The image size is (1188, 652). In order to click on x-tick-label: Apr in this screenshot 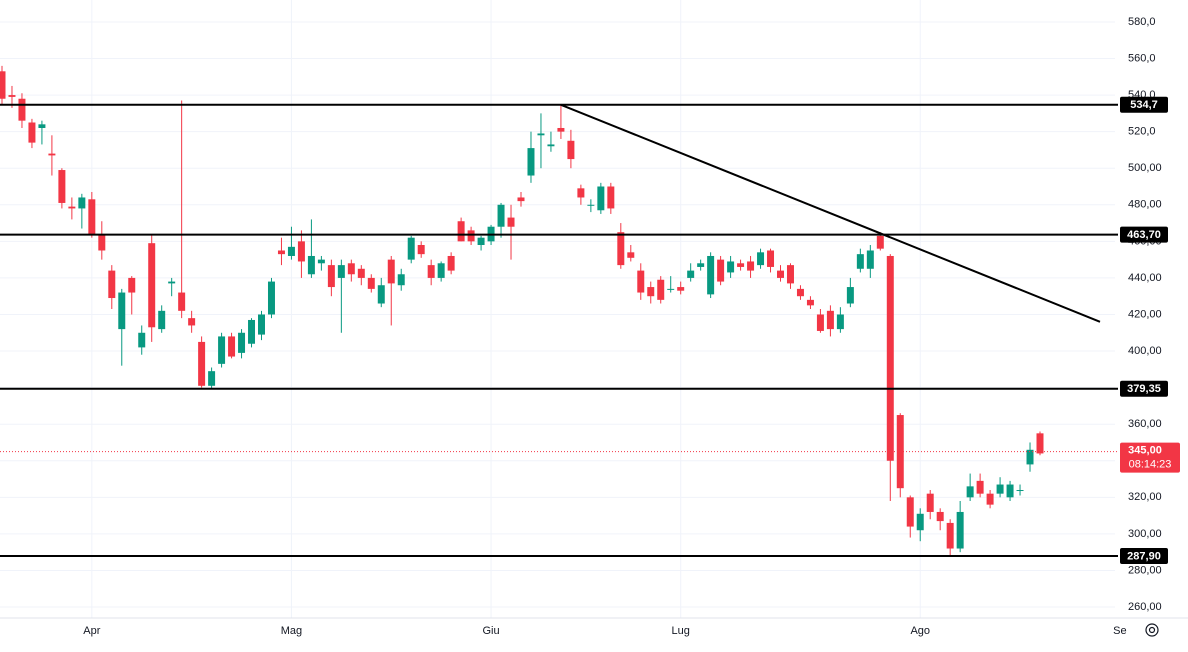, I will do `click(91, 631)`.